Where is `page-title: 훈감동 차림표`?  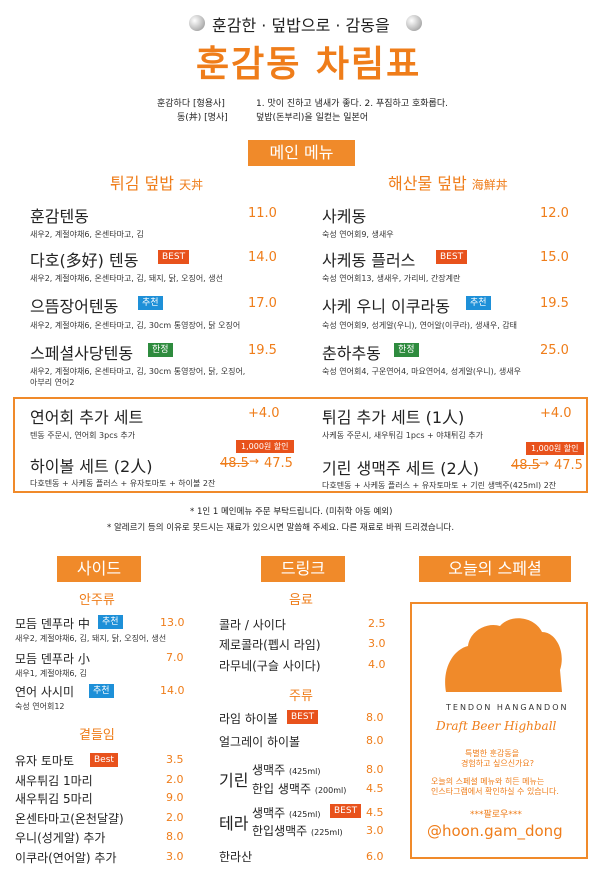
page-title: 훈감동 차림표 is located at coordinates (309, 64).